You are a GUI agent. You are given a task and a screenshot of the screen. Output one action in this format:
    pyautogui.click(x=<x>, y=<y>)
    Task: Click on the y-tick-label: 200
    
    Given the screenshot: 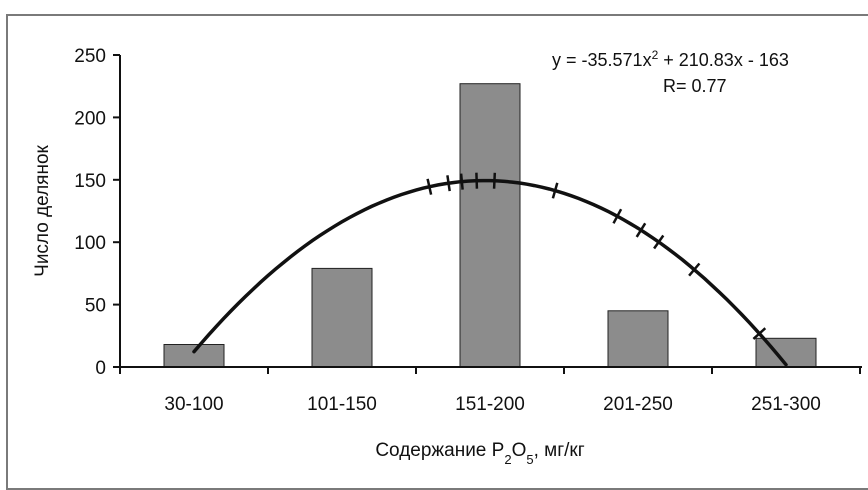 What is the action you would take?
    pyautogui.click(x=90, y=118)
    